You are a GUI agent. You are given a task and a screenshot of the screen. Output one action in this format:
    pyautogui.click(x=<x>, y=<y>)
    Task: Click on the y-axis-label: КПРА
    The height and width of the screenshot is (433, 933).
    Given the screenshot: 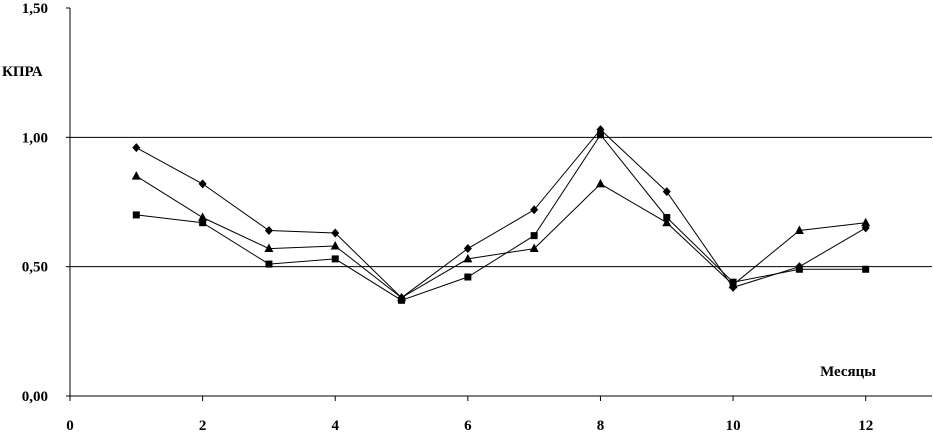 What is the action you would take?
    pyautogui.click(x=22, y=72)
    